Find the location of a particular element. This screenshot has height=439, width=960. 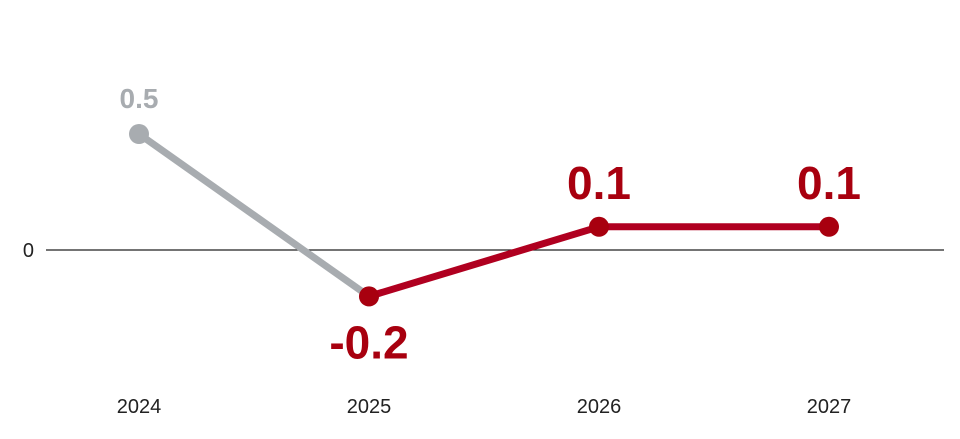

data-label-forecast-2026: 0.1 is located at coordinates (599, 183).